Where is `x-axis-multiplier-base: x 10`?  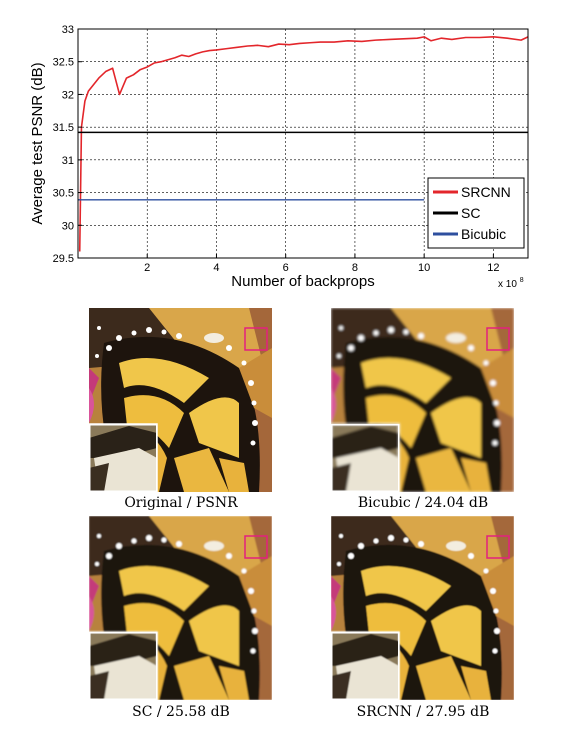 x-axis-multiplier-base: x 10 is located at coordinates (507, 284).